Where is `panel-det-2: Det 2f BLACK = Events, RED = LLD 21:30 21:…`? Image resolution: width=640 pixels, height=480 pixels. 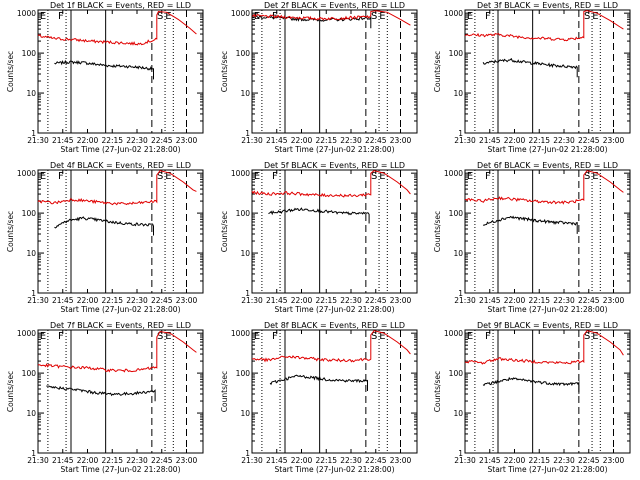 panel-det-2: Det 2f BLACK = Events, RED = LLD 21:30 21:… is located at coordinates (319, 77).